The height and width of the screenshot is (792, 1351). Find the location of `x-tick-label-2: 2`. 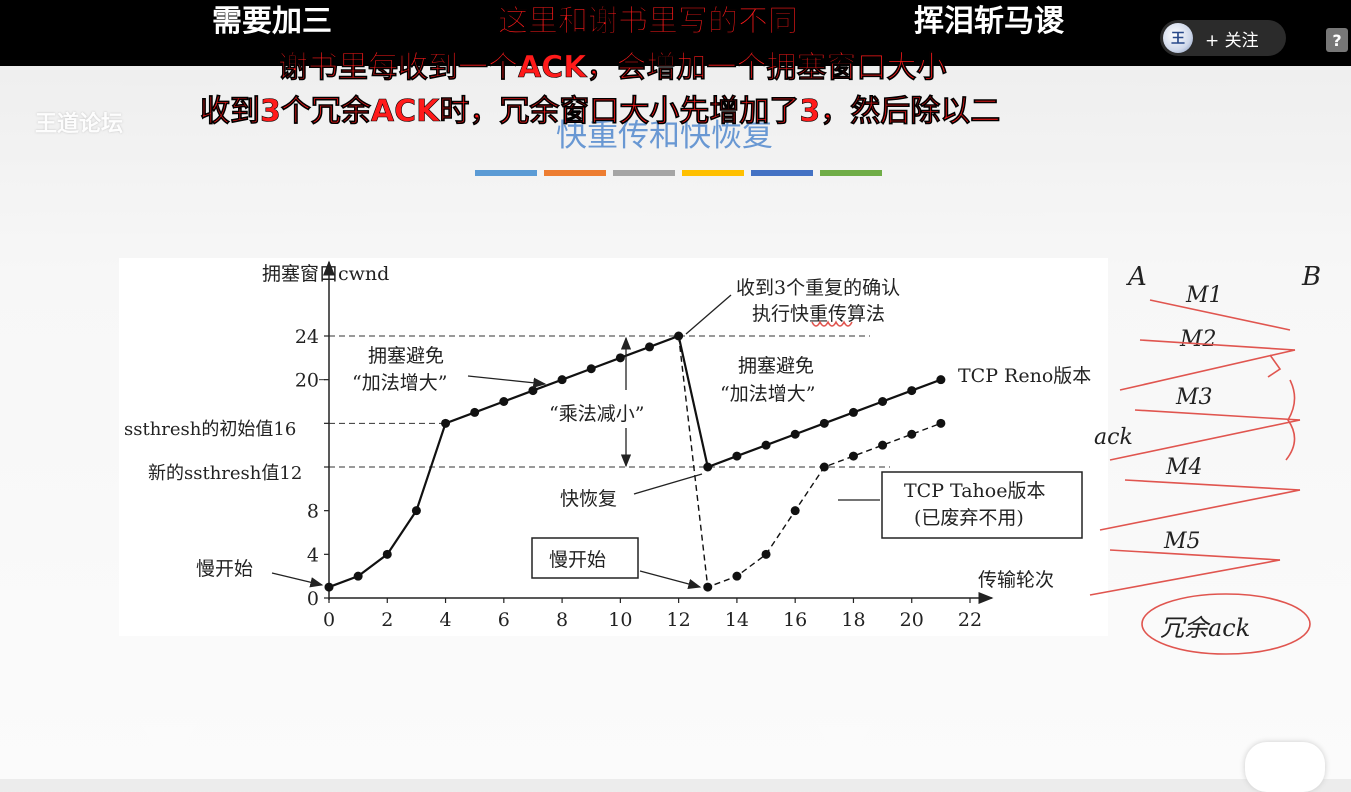

x-tick-label-2: 2 is located at coordinates (387, 620).